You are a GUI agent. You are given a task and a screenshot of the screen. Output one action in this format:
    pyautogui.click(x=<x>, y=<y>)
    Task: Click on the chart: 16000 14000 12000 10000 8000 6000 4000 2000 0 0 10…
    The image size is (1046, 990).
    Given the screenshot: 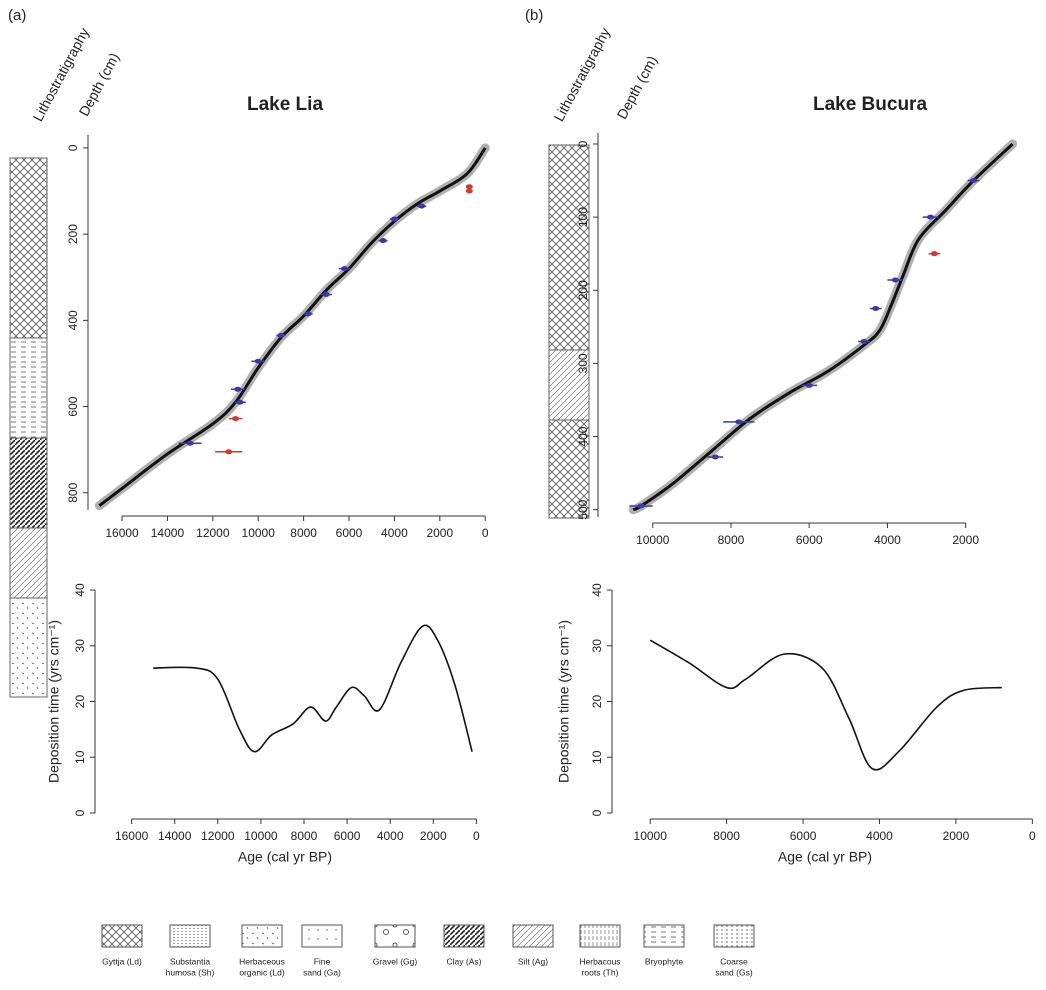 What is the action you would take?
    pyautogui.click(x=263, y=724)
    